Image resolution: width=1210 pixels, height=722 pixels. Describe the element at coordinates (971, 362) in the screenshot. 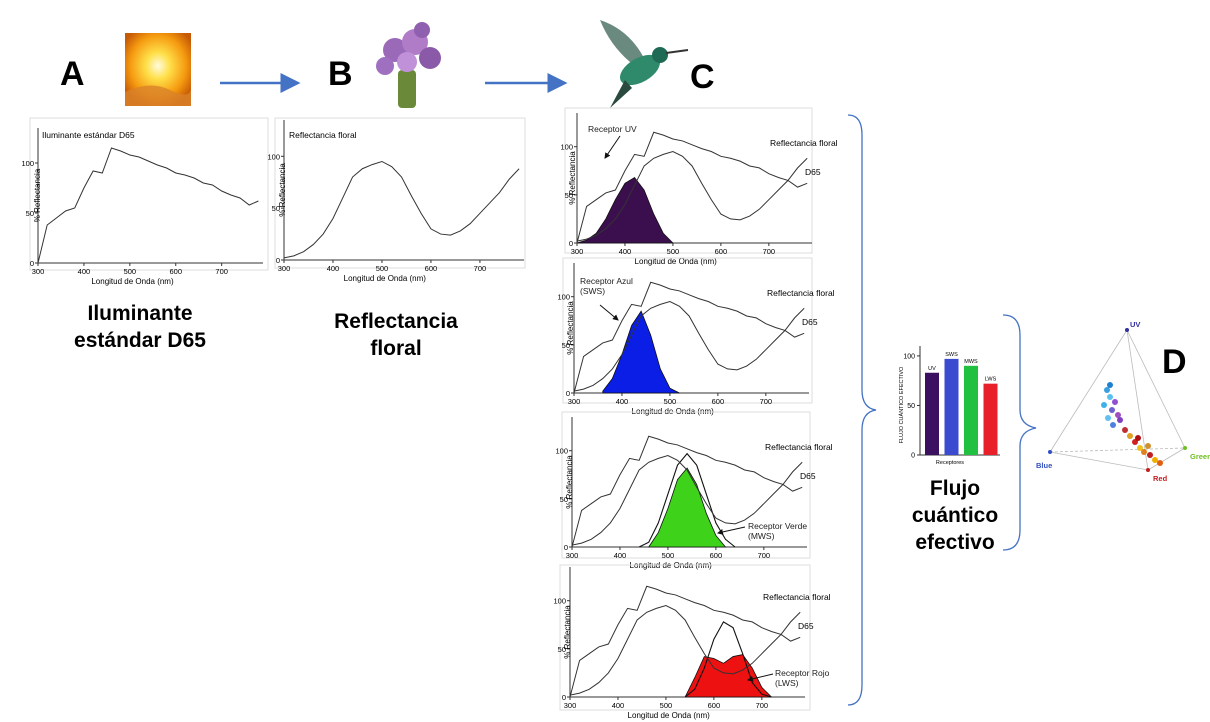

I see `bar-label: MWS` at that location.